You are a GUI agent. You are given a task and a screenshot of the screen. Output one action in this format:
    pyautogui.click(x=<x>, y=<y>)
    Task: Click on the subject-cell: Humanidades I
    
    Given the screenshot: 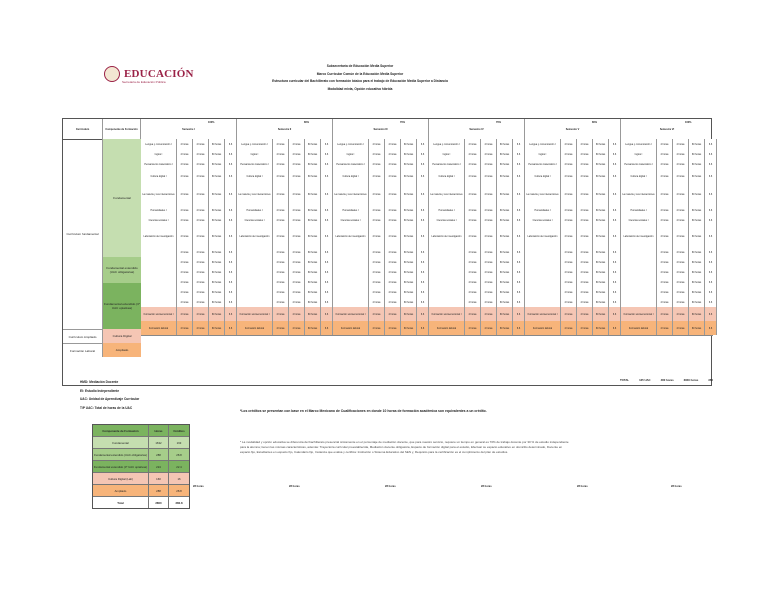 What is the action you would take?
    pyautogui.click(x=639, y=210)
    